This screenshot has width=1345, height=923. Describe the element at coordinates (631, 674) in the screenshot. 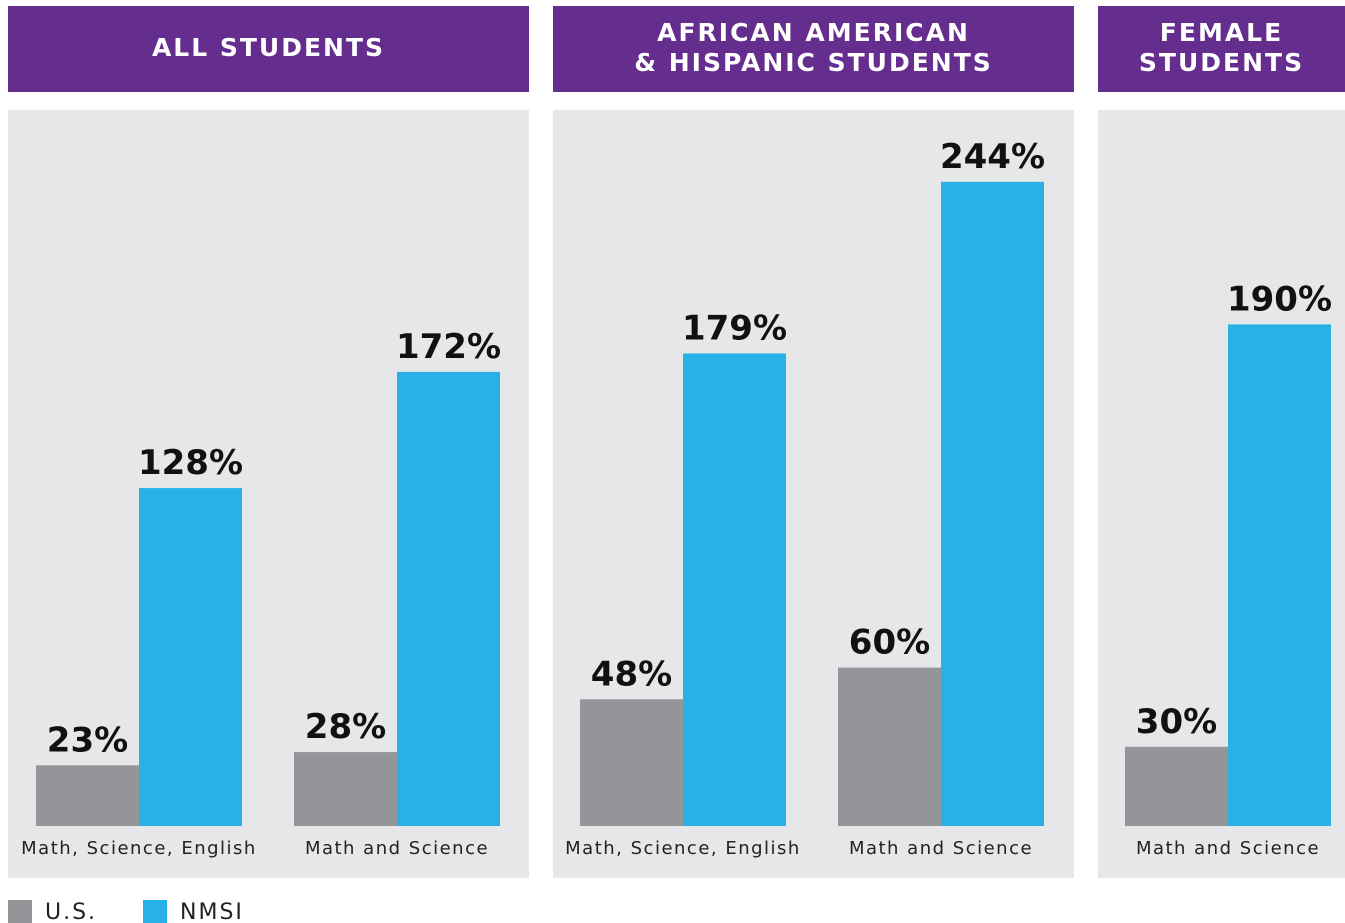

I see `data-label: 48%` at that location.